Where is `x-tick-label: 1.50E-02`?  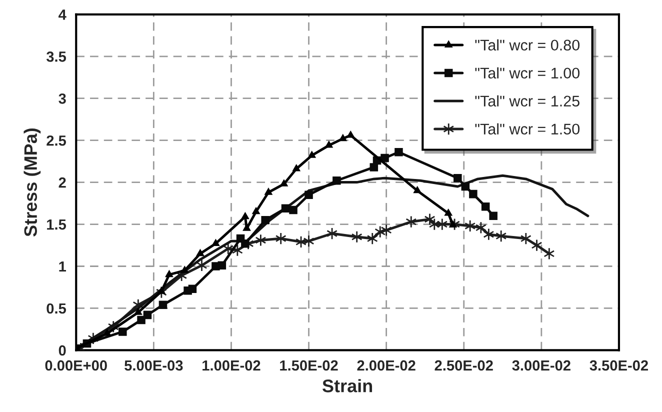
x-tick-label: 1.50E-02 is located at coordinates (309, 365).